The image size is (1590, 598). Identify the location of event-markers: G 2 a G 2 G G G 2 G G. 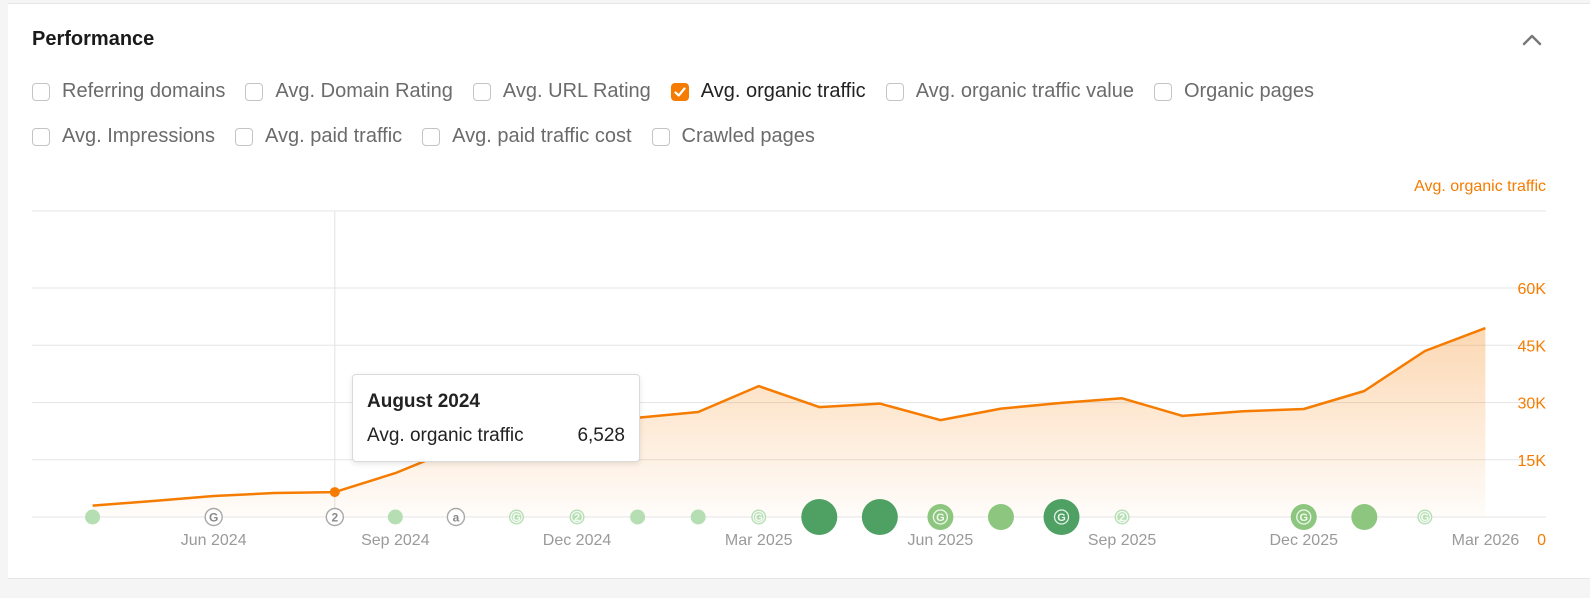
(759, 517).